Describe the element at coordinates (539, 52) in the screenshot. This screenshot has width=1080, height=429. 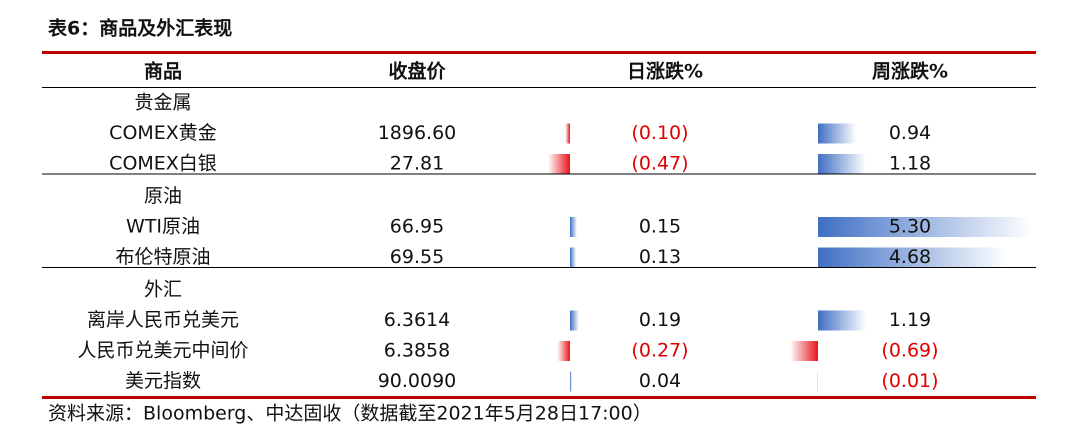
I see `top-rule` at that location.